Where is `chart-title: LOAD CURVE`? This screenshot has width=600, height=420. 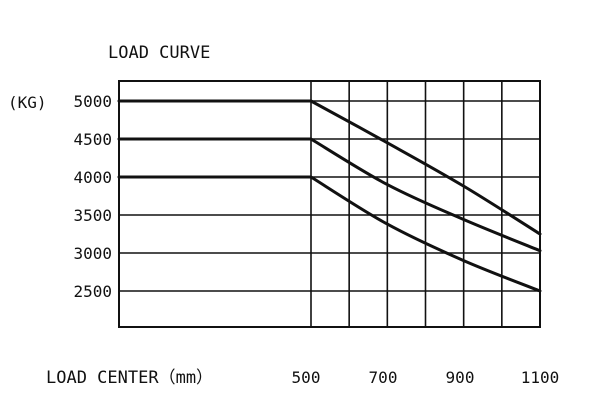 chart-title: LOAD CURVE is located at coordinates (159, 53).